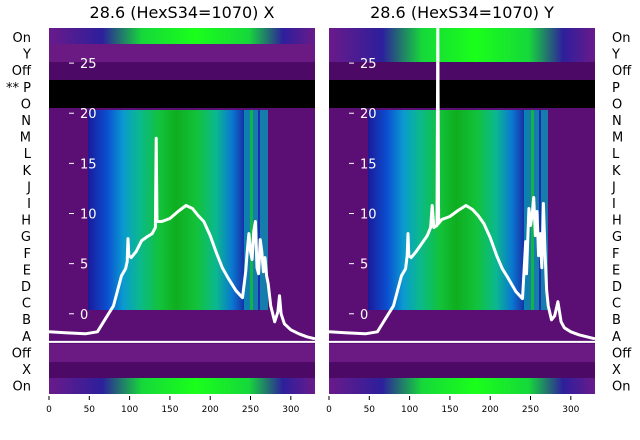 The width and height of the screenshot is (640, 440). Describe the element at coordinates (182, 53) in the screenshot. I see `heatmap-top-row-y` at that location.